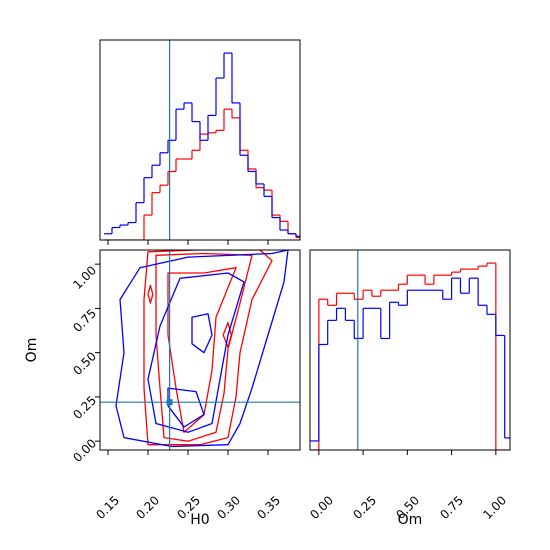 The width and height of the screenshot is (550, 550). What do you see at coordinates (199, 520) in the screenshot?
I see `x-axis-label-h0: H0` at bounding box center [199, 520].